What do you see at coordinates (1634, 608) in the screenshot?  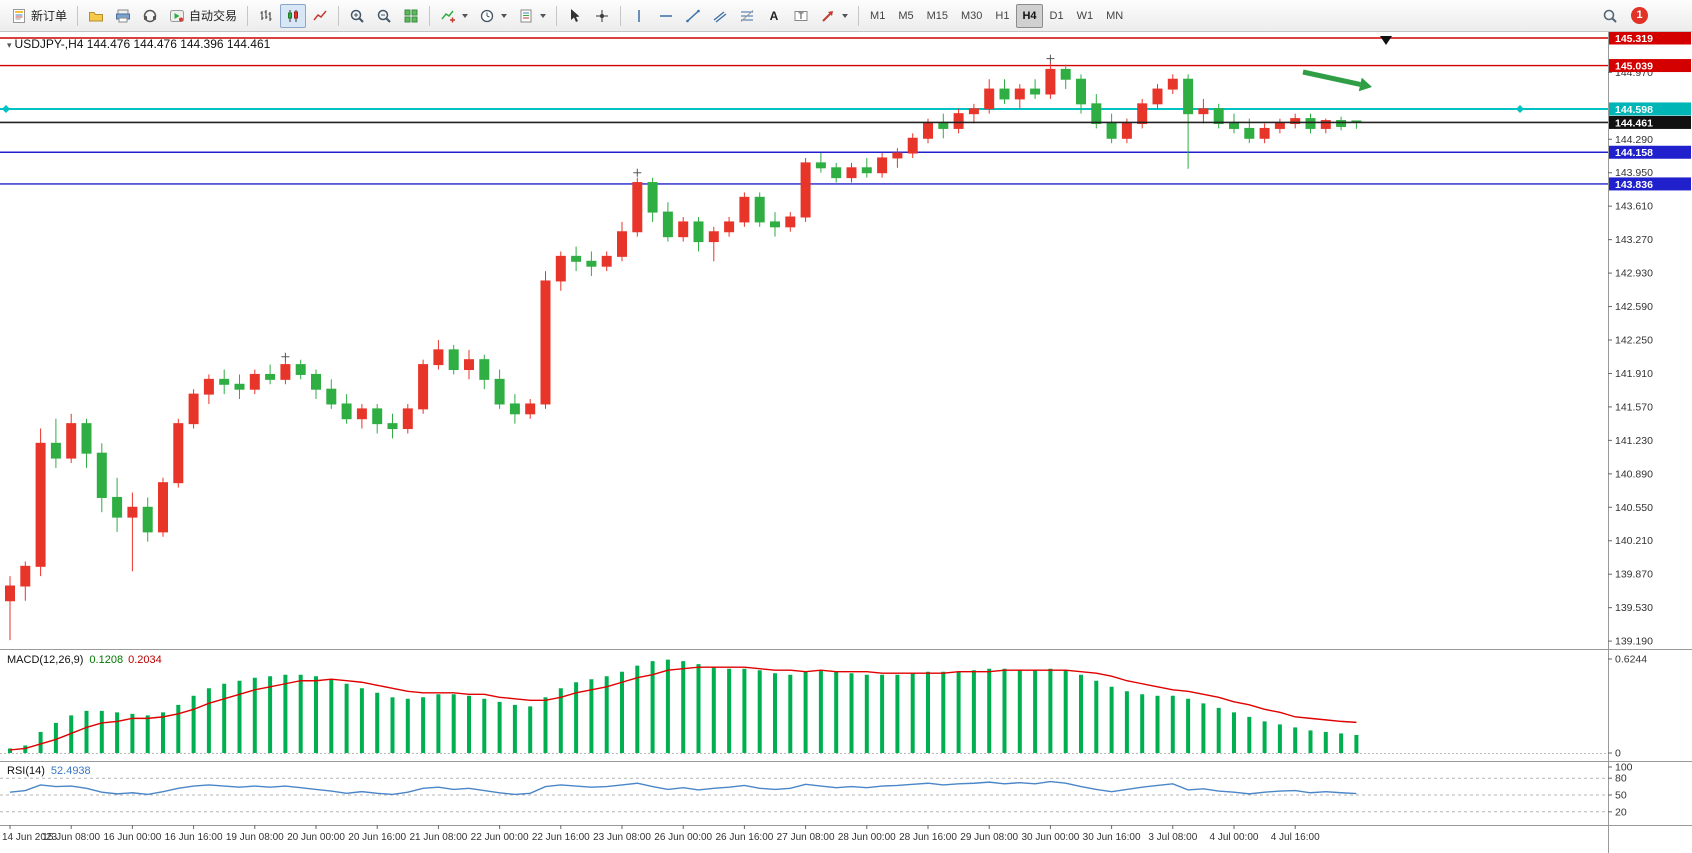 I see `svg-text: 139.530` at bounding box center [1634, 608].